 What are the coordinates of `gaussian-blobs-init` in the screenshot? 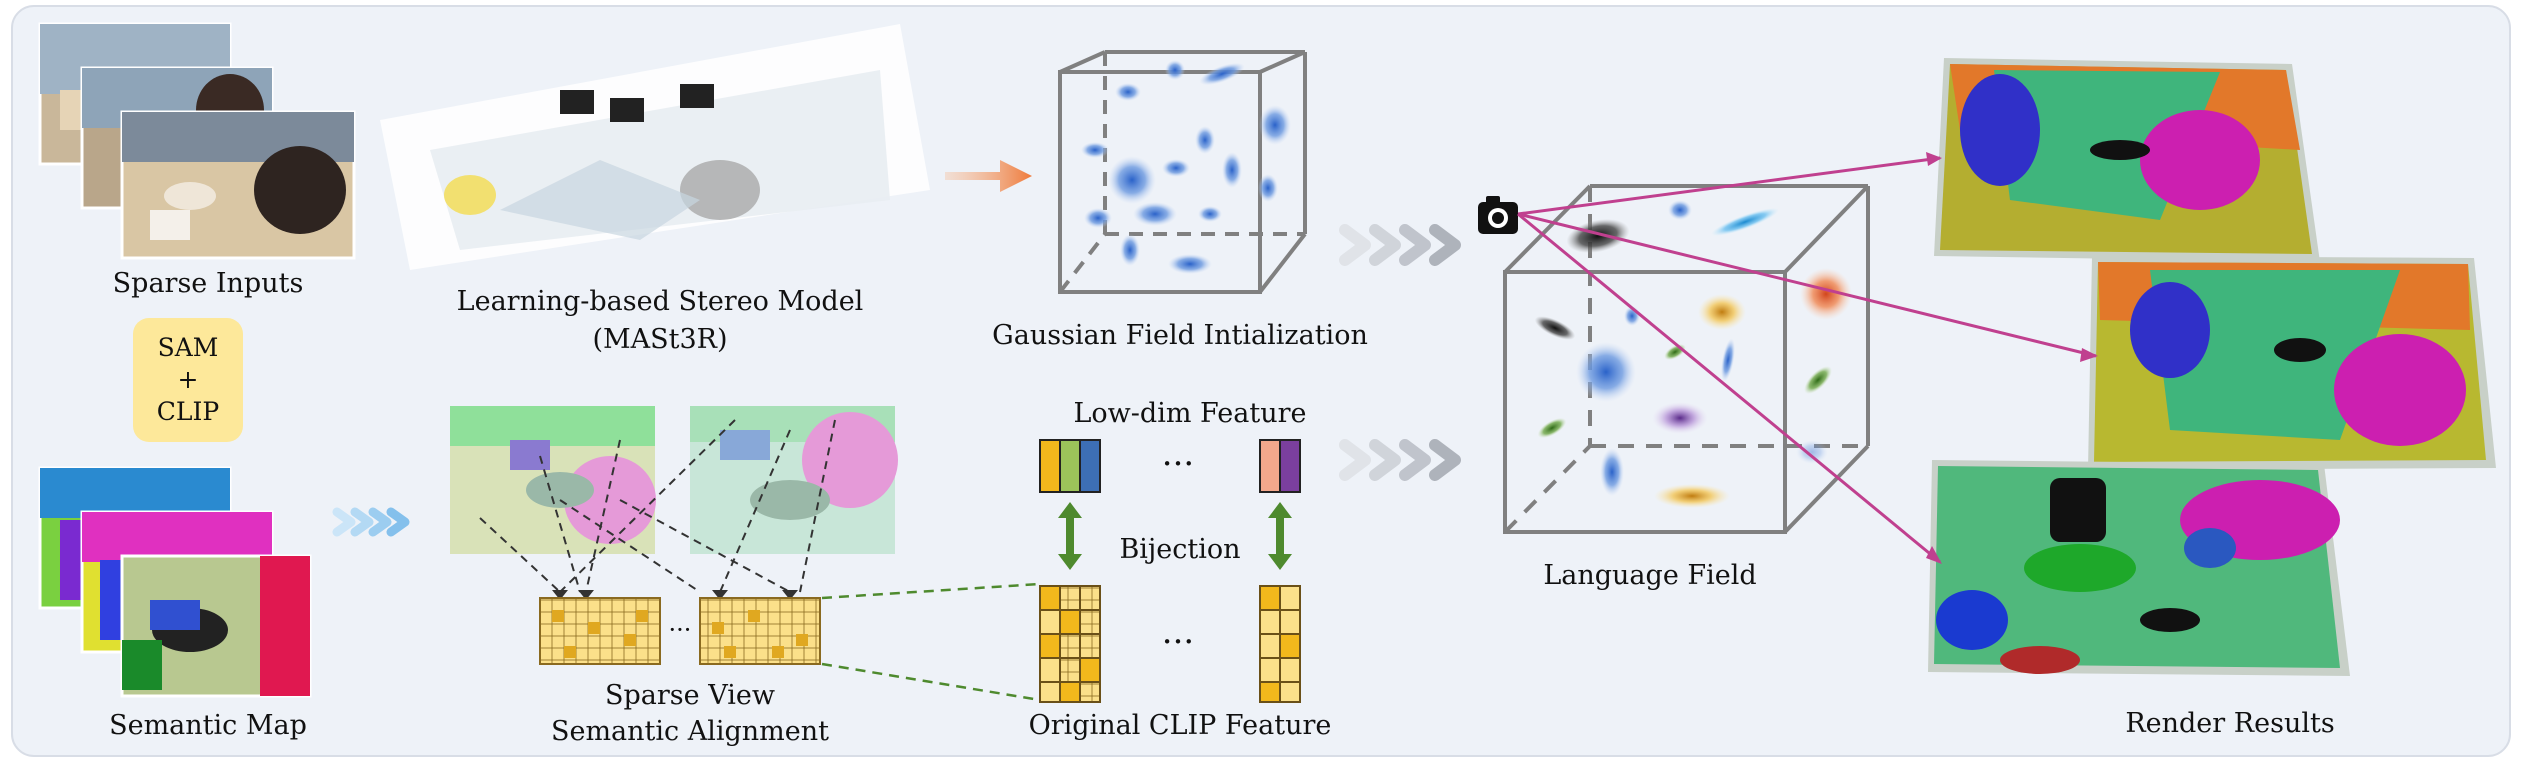 It's located at (1186, 167).